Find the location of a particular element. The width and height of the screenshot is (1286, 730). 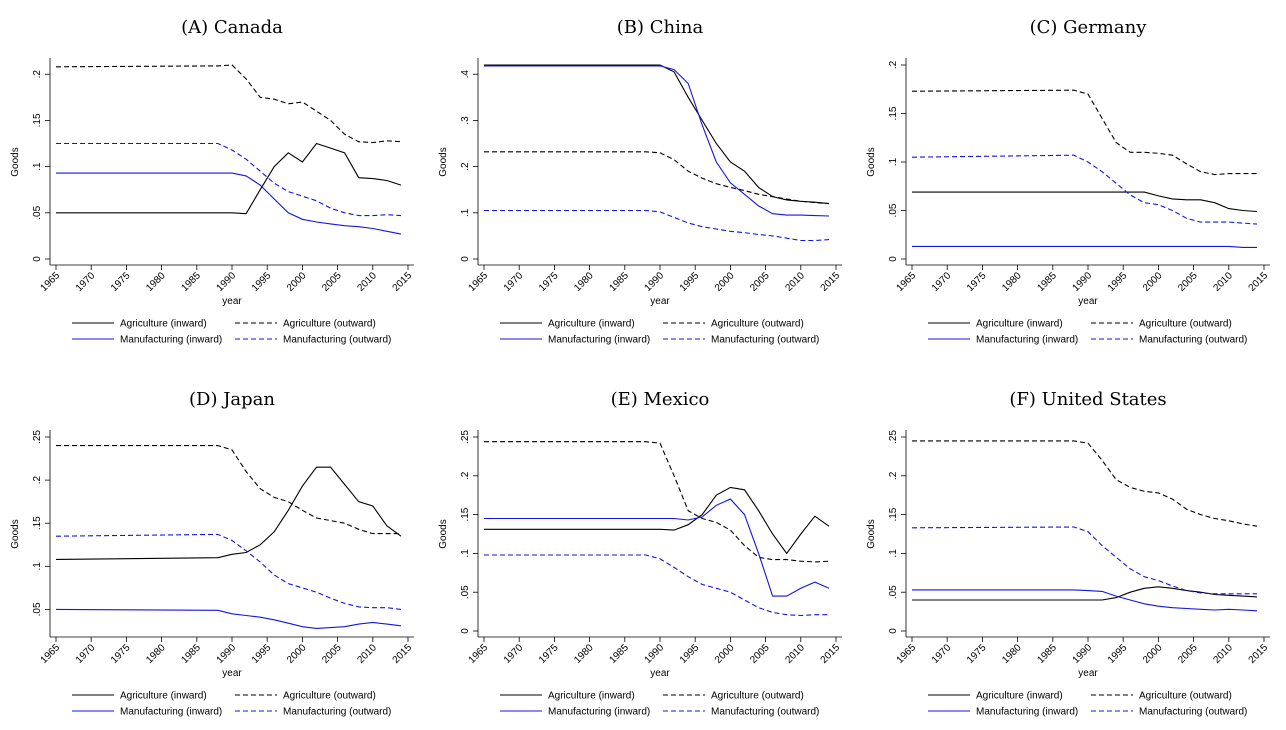

chart-title: (F) United States is located at coordinates (1087, 399).